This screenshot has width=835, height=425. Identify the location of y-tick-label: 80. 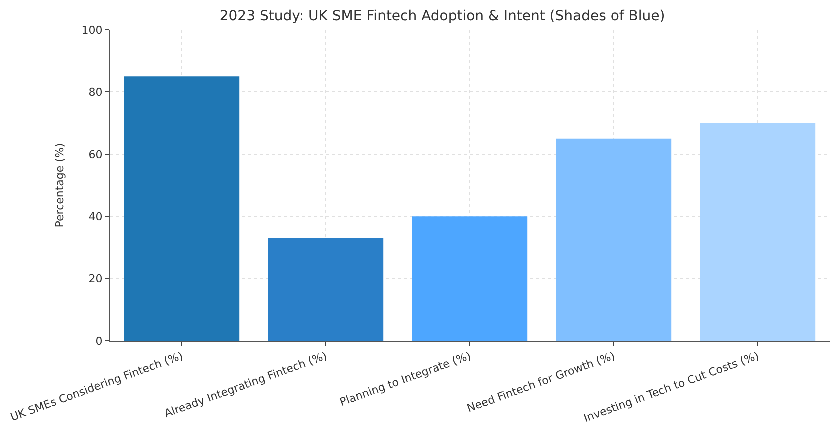
(95, 93).